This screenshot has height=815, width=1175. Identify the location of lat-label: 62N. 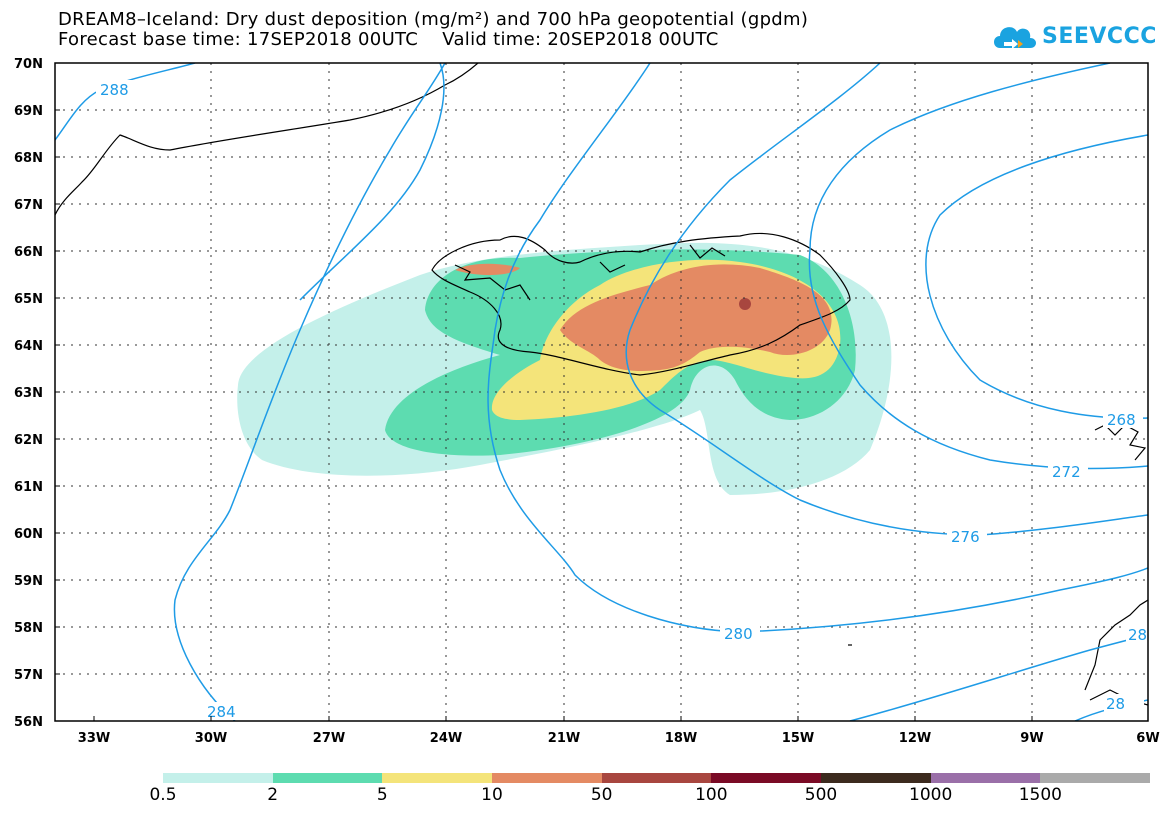
(28, 440).